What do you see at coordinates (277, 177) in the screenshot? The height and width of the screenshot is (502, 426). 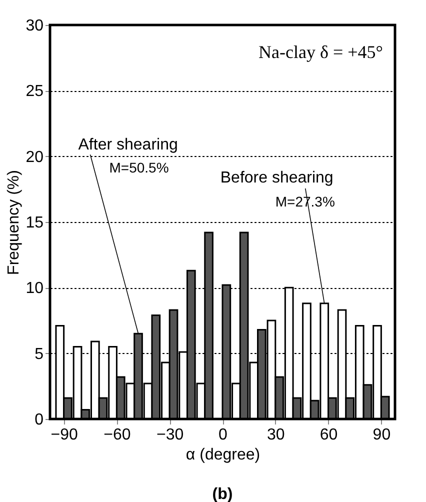 I see `annotation: Before shearing` at bounding box center [277, 177].